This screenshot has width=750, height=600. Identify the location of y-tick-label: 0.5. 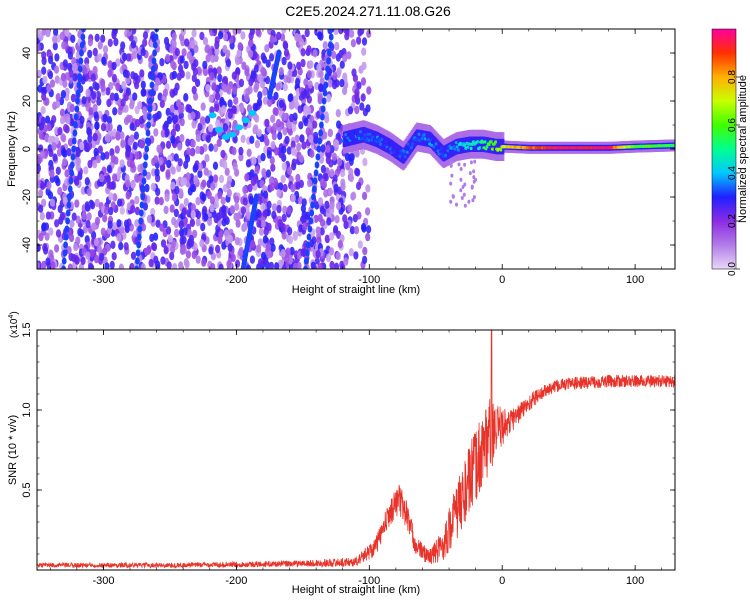
(27, 489).